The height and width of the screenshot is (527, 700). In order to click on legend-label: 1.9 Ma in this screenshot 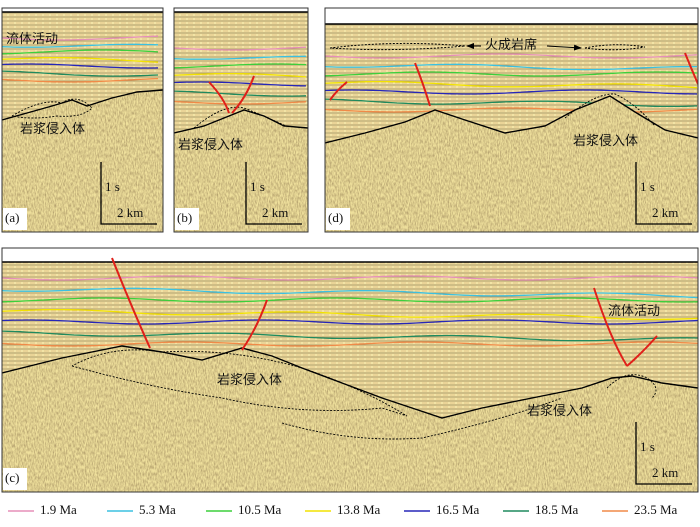, I will do `click(58, 509)`.